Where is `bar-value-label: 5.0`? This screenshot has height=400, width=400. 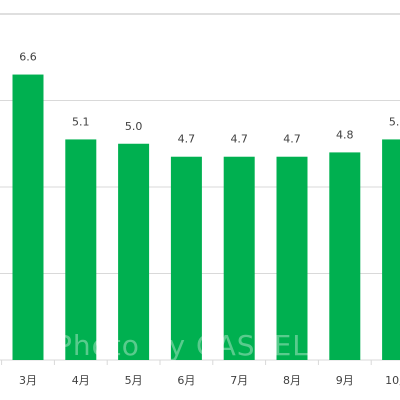
bar-value-label: 5.0 is located at coordinates (134, 126).